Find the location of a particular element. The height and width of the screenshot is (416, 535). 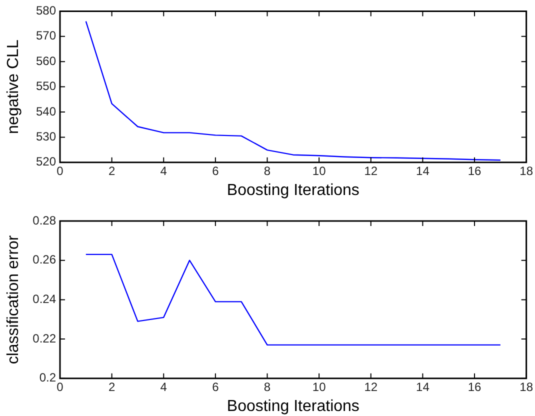

y-tick-label: 580 is located at coordinates (46, 11).